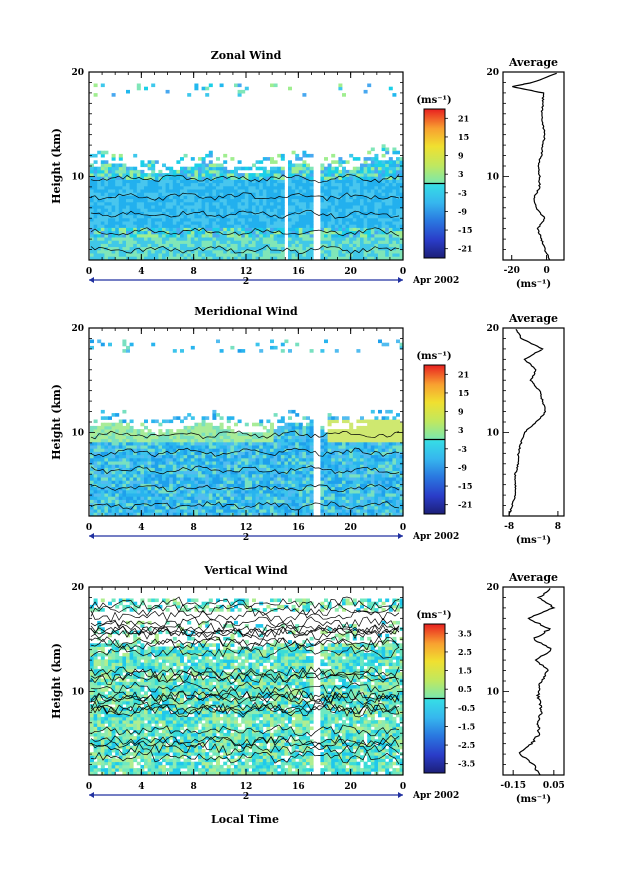  Describe the element at coordinates (245, 819) in the screenshot. I see `x-axis-label: Local Time` at that location.